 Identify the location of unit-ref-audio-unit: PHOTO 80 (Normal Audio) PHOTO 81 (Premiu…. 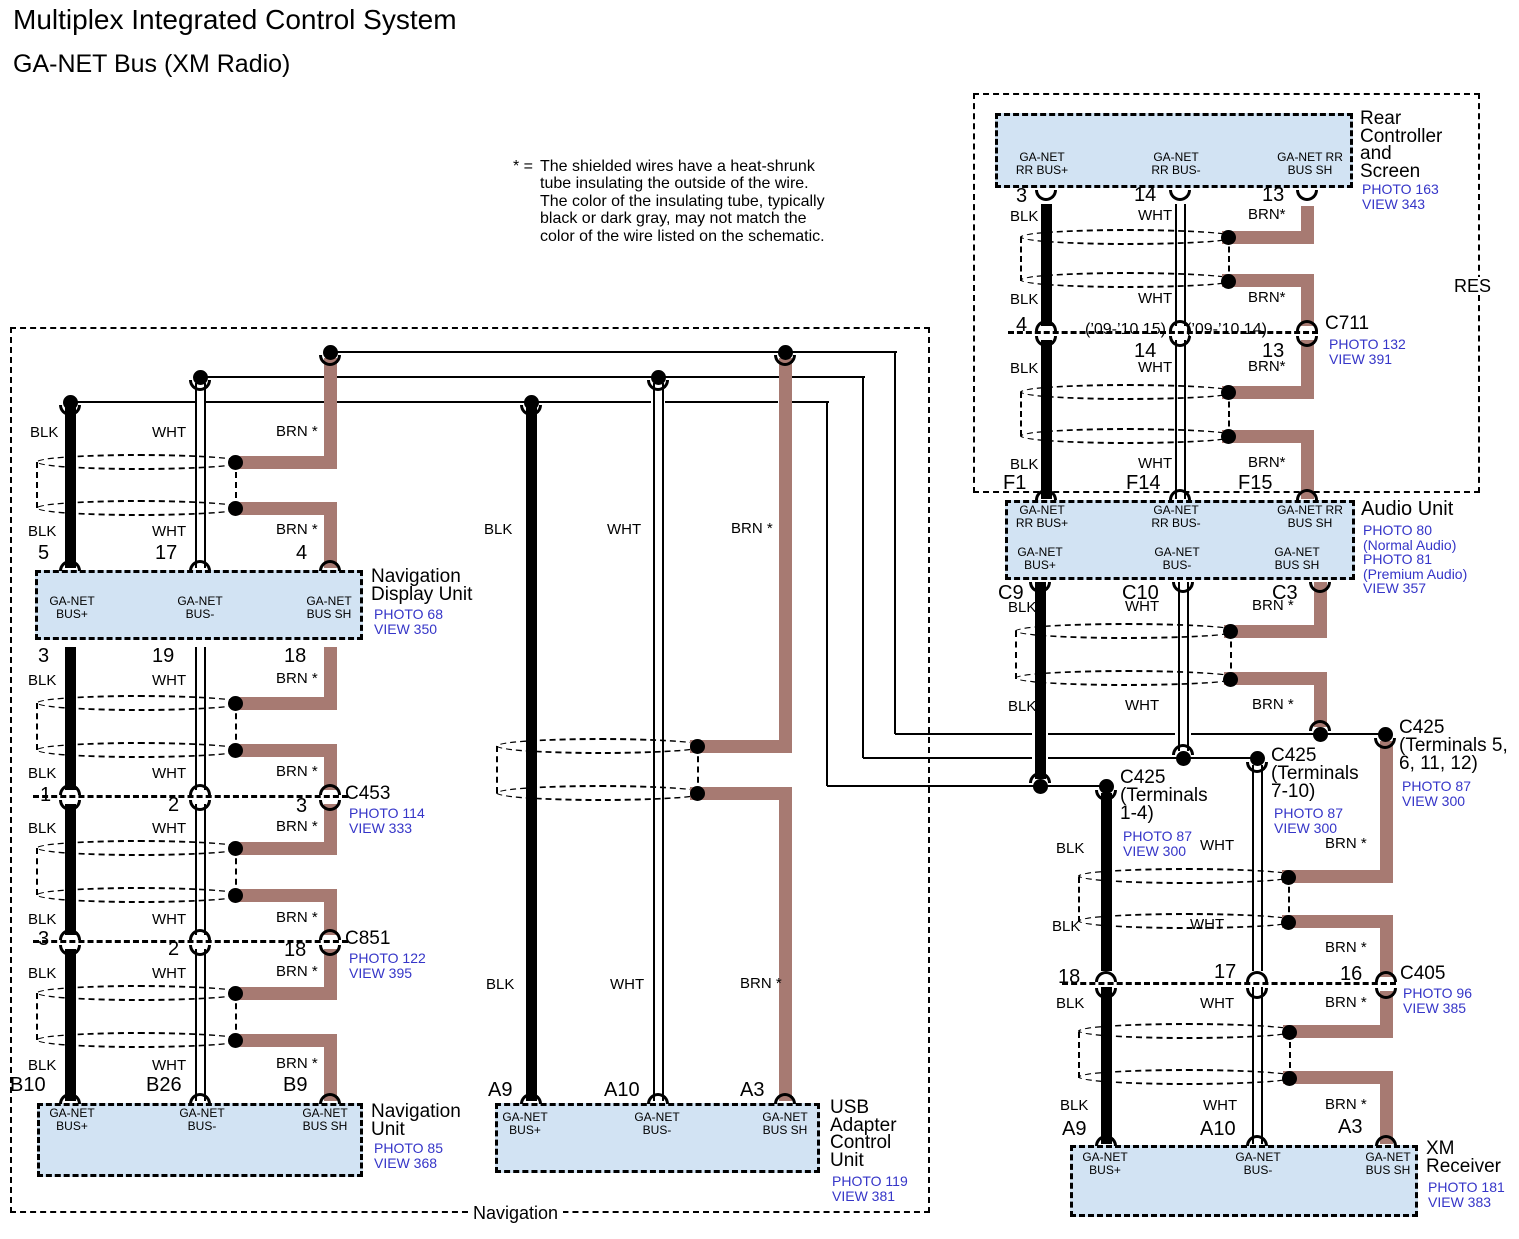
(1415, 559).